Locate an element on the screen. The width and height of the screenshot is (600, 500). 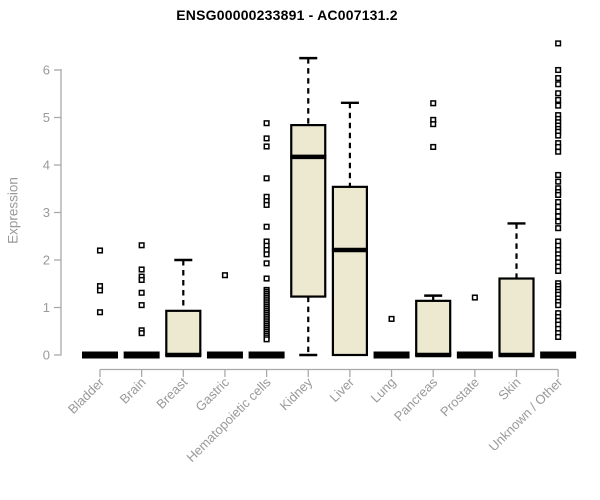
y-tick-label: 2 is located at coordinates (46, 260).